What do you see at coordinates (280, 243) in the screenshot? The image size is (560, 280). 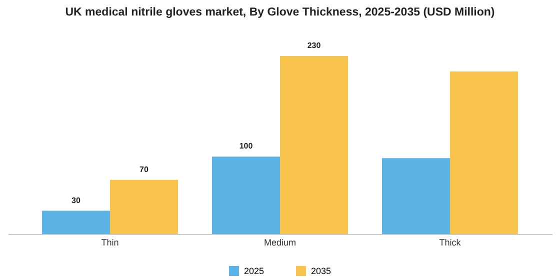 I see `x-tick-label: Medium` at bounding box center [280, 243].